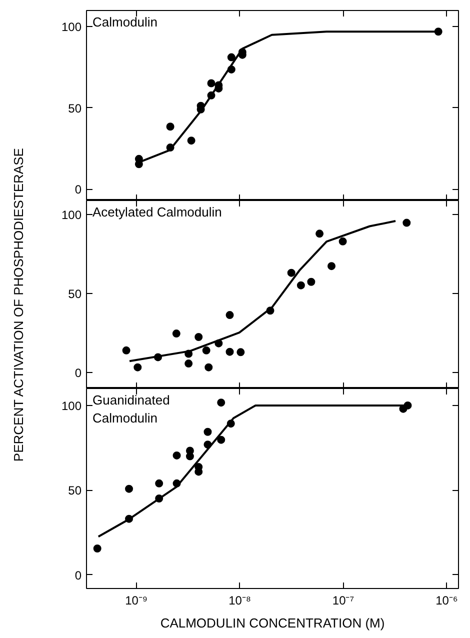 Image resolution: width=470 pixels, height=638 pixels. Describe the element at coordinates (157, 212) in the screenshot. I see `chart-title: Acetylated Calmodulin` at that location.